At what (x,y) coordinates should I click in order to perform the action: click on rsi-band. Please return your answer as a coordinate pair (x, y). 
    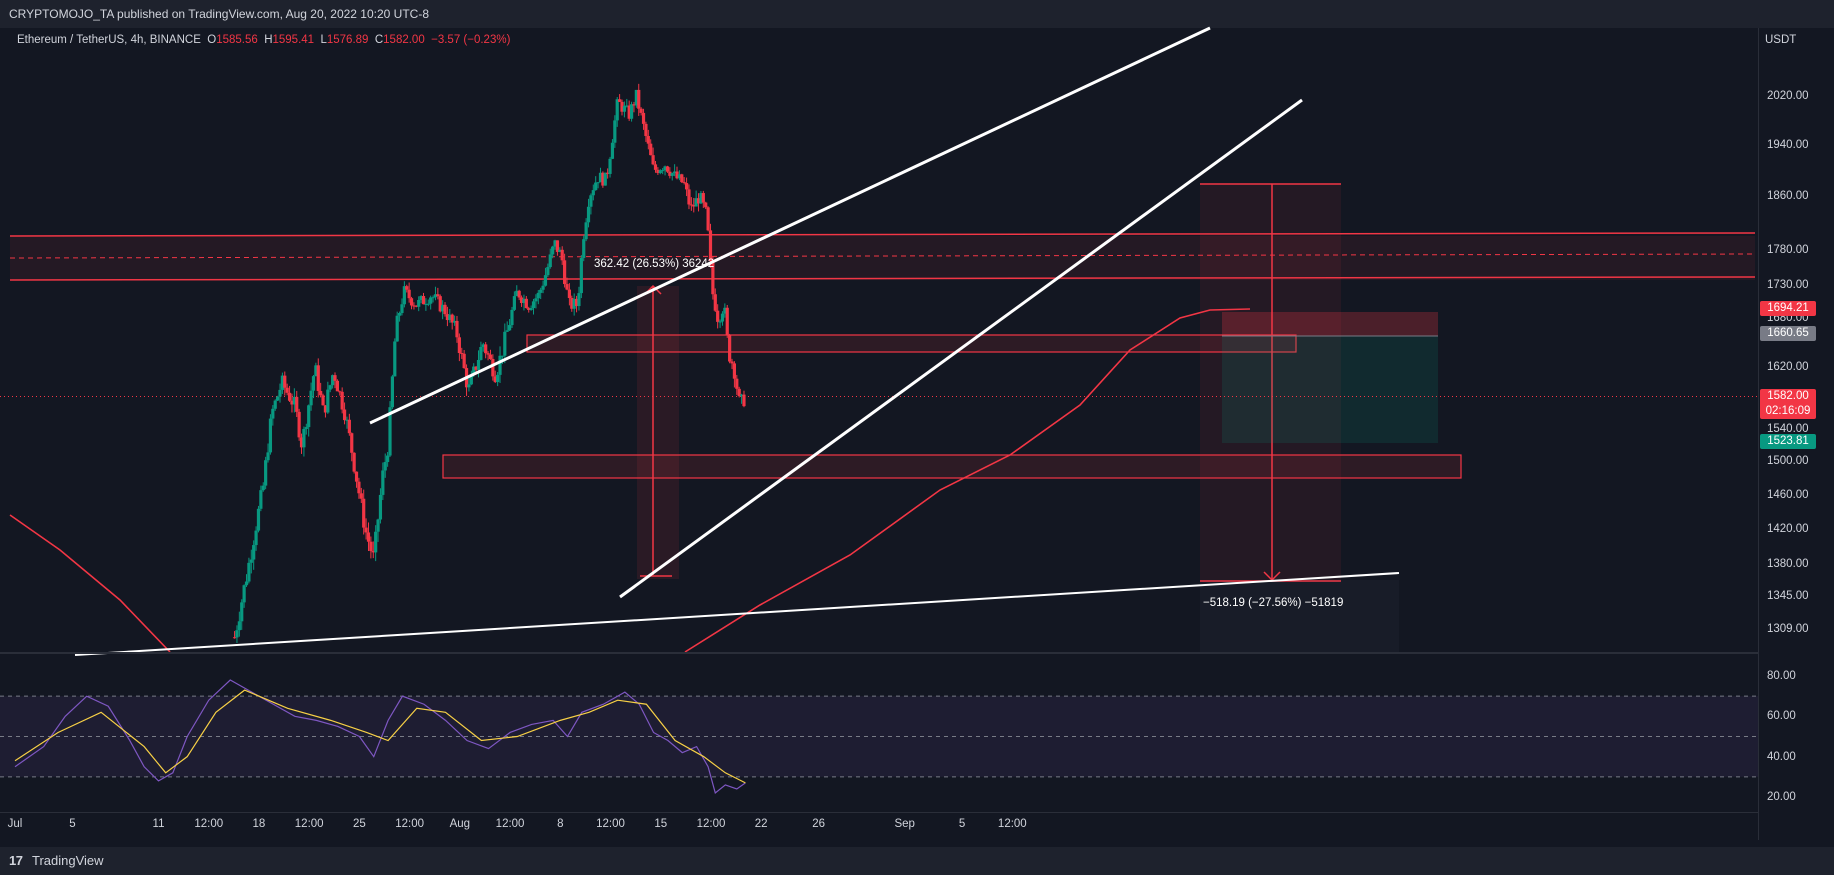
    Looking at the image, I should click on (879, 736).